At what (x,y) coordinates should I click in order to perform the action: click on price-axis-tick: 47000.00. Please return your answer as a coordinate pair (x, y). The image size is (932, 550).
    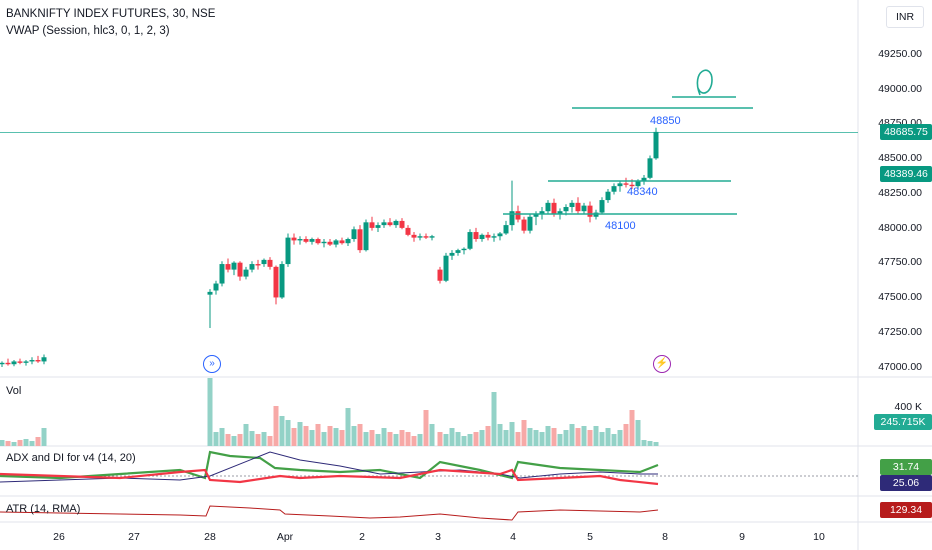
    Looking at the image, I should click on (900, 367).